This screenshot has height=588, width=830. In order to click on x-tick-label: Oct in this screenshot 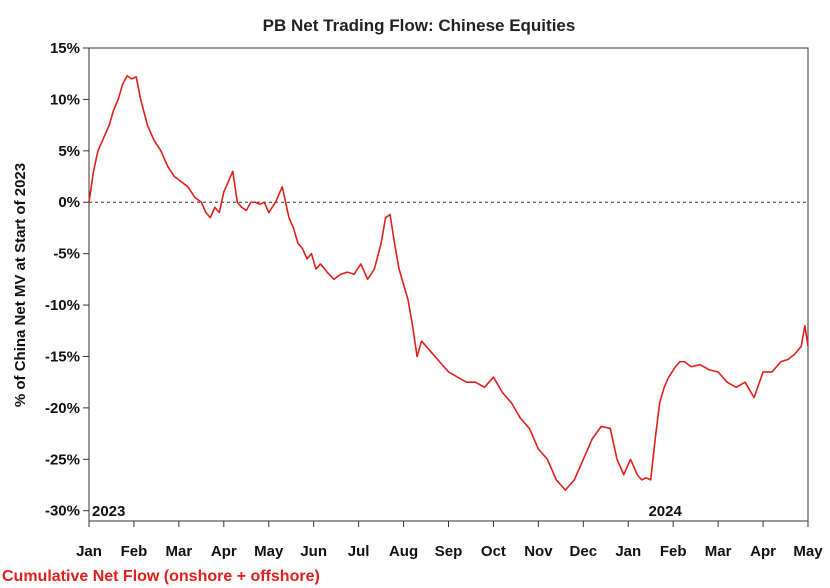, I will do `click(493, 551)`.